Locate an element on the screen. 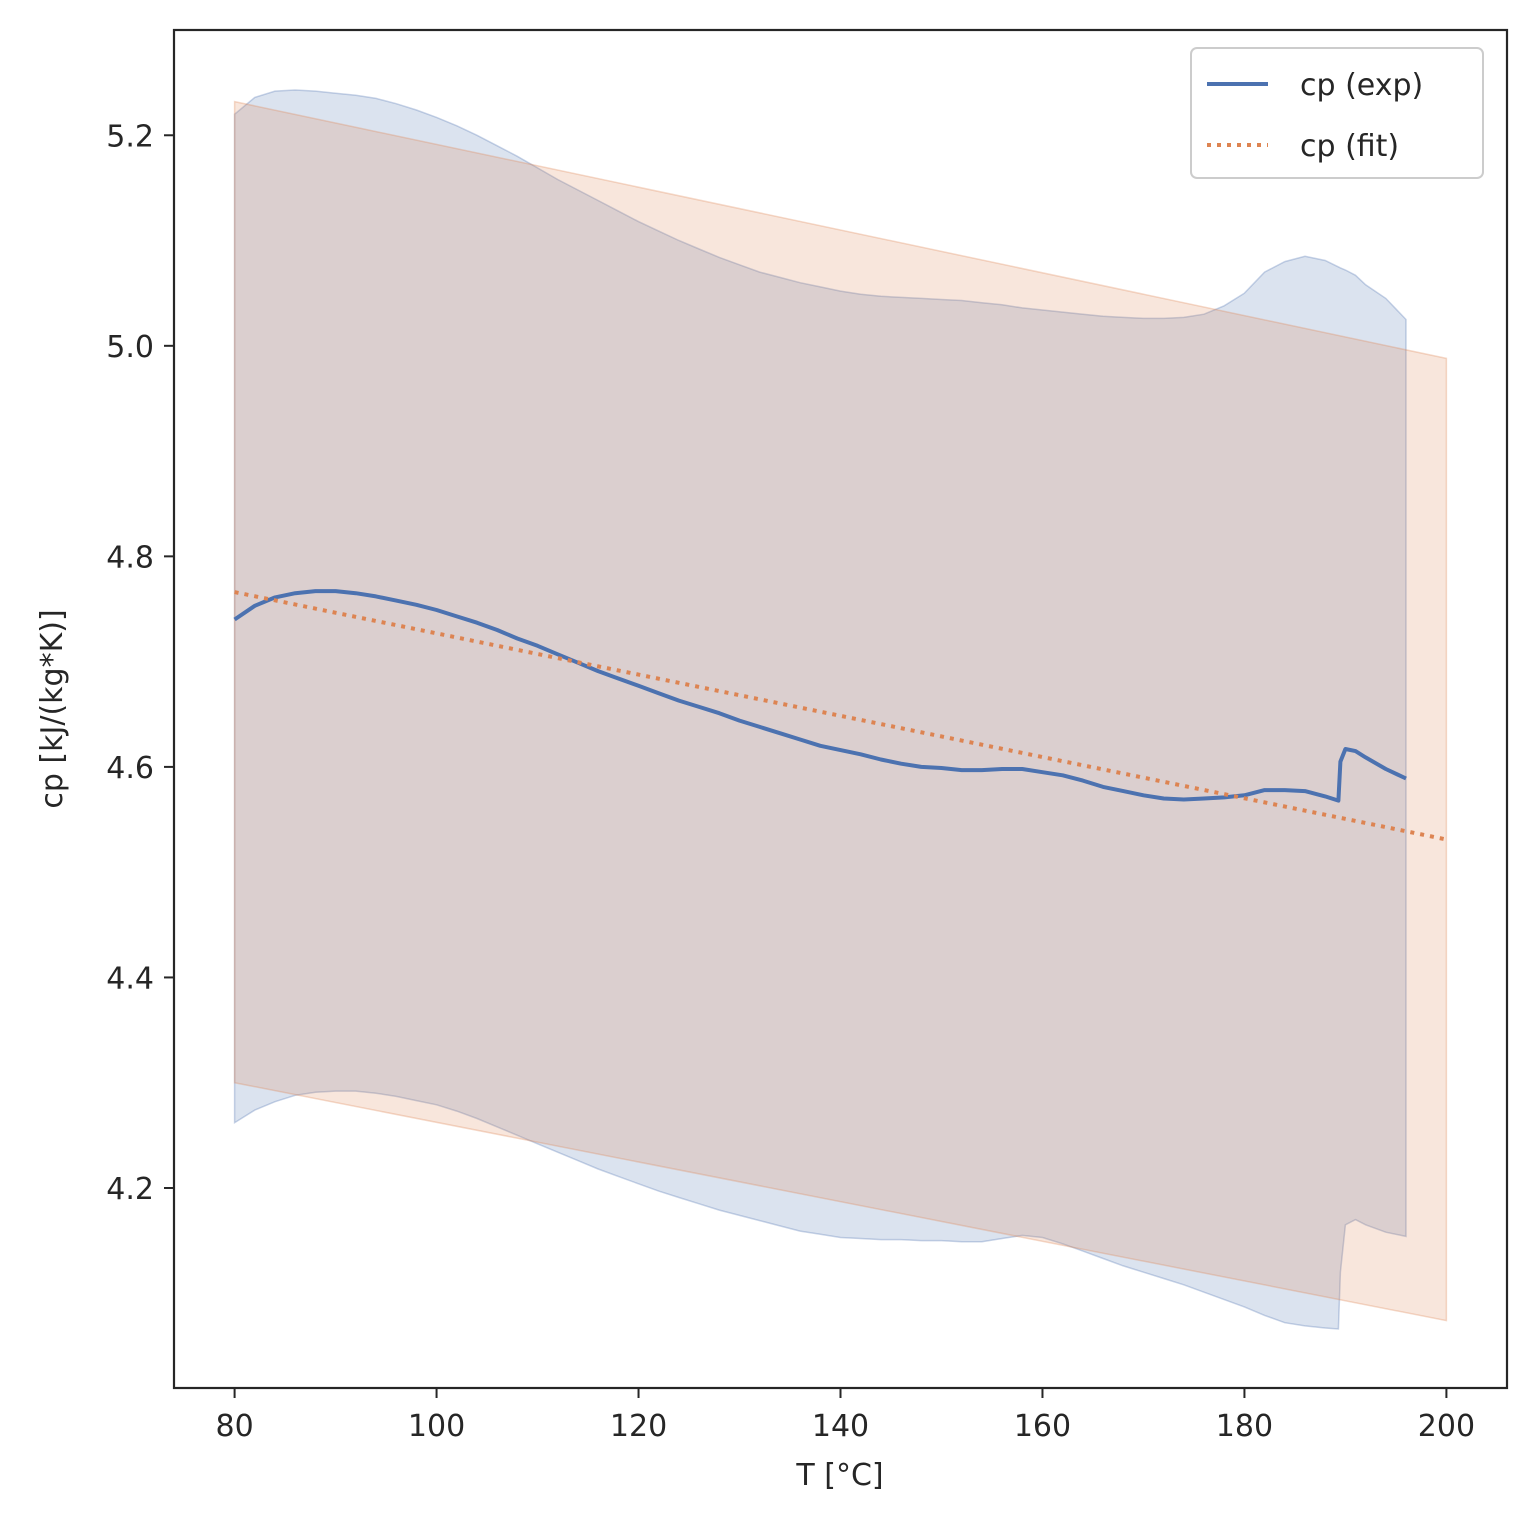  x-tick-label: 200 is located at coordinates (1446, 1426).